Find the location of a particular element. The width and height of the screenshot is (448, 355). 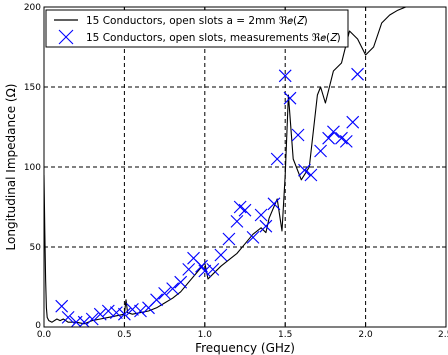

legend-x-marker is located at coordinates (66, 37).